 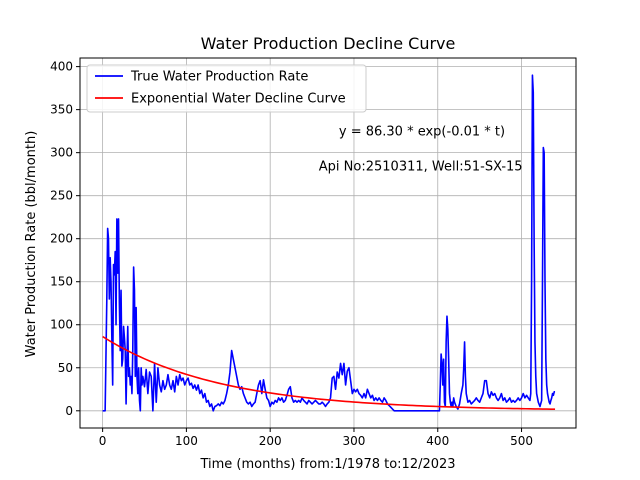 What do you see at coordinates (61, 110) in the screenshot?
I see `y-tick-label: 350` at bounding box center [61, 110].